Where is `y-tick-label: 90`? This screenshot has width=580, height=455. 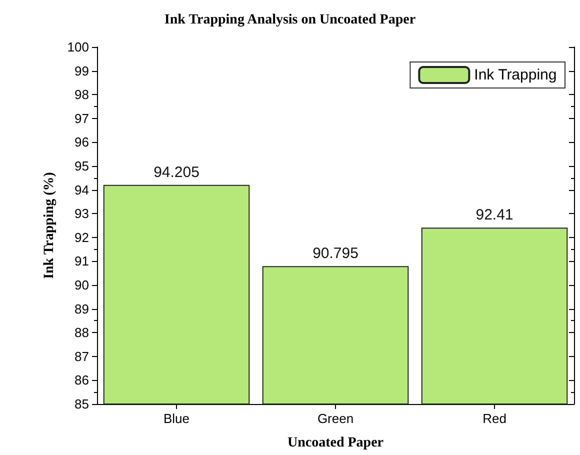 y-tick-label: 90 is located at coordinates (81, 285).